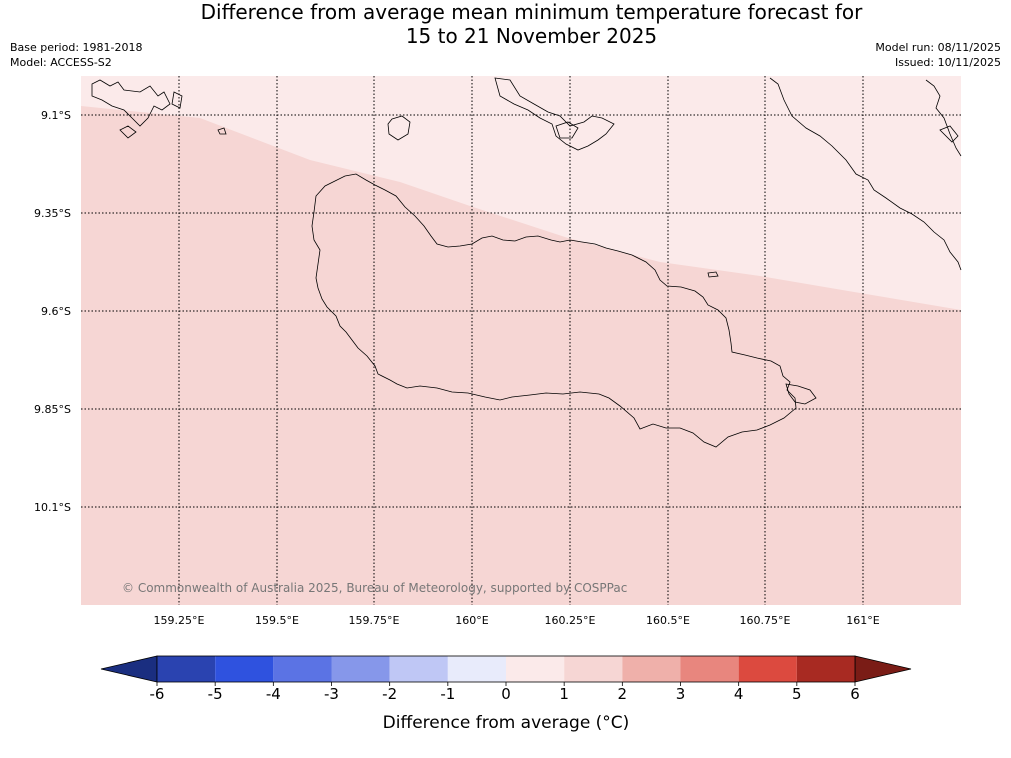 The width and height of the screenshot is (1011, 758). I want to click on colorbar-tick-label: 0, so click(506, 694).